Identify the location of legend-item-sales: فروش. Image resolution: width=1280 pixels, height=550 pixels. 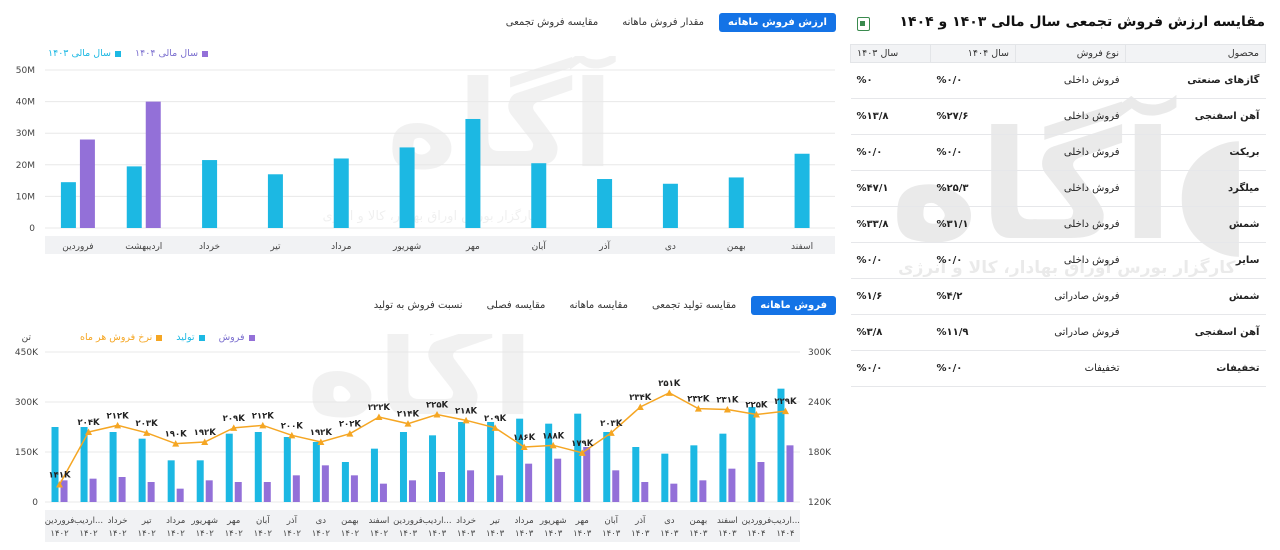
(237, 337).